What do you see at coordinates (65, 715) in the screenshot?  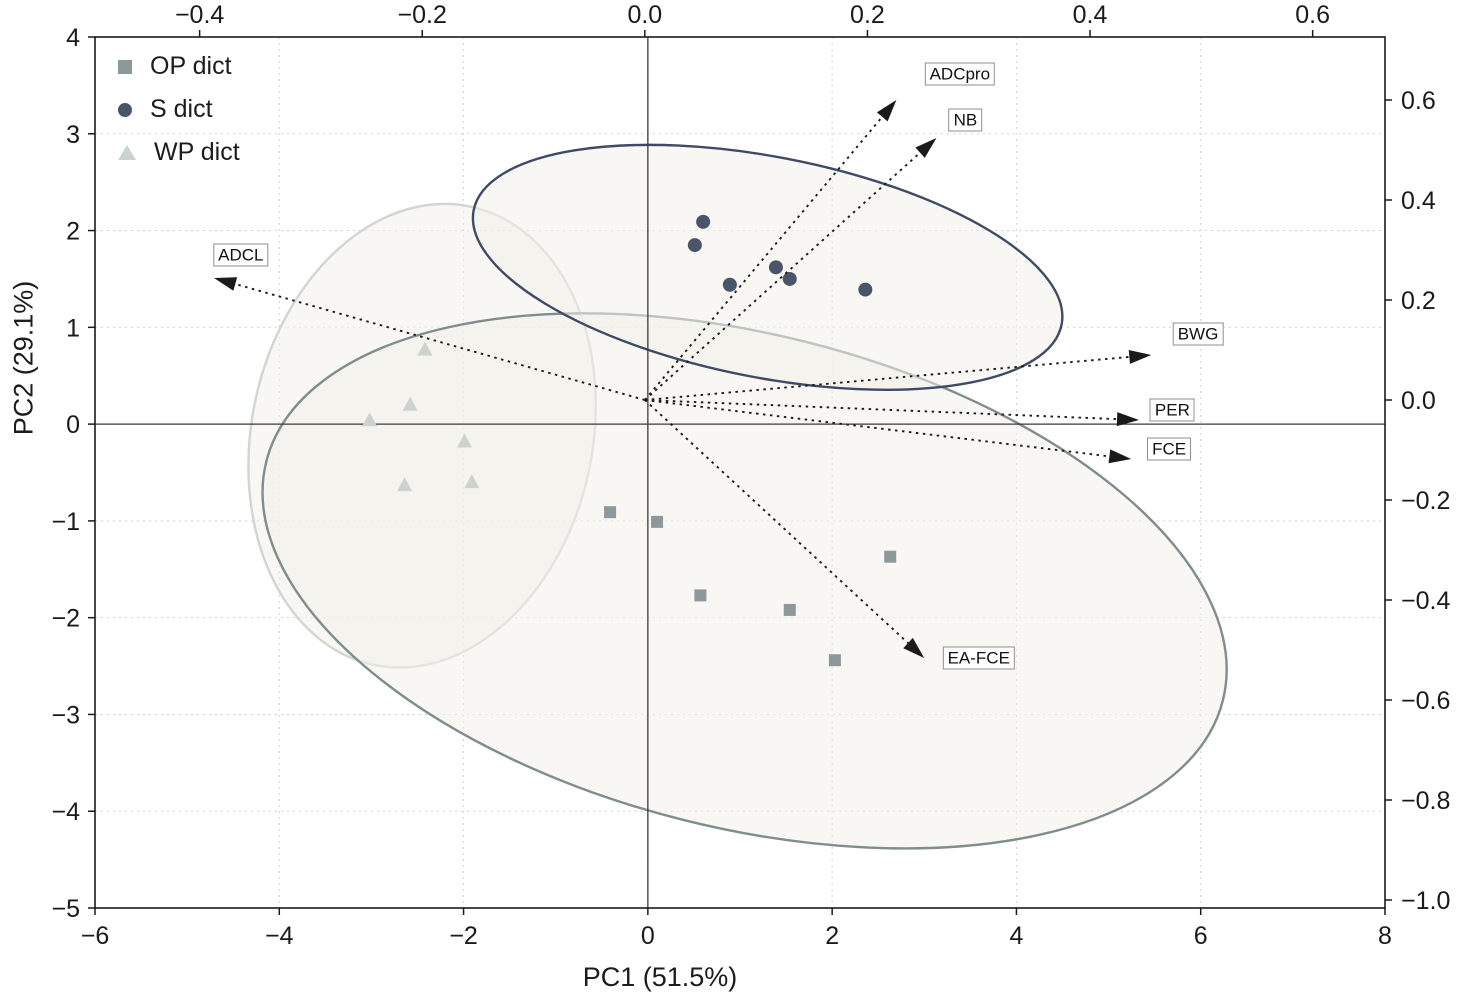 I see `y-tick-label: −3` at bounding box center [65, 715].